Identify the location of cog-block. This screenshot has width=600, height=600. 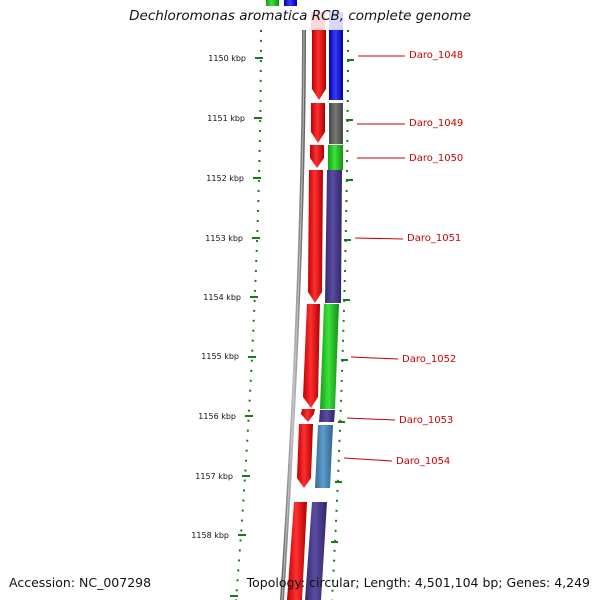
(316, 551).